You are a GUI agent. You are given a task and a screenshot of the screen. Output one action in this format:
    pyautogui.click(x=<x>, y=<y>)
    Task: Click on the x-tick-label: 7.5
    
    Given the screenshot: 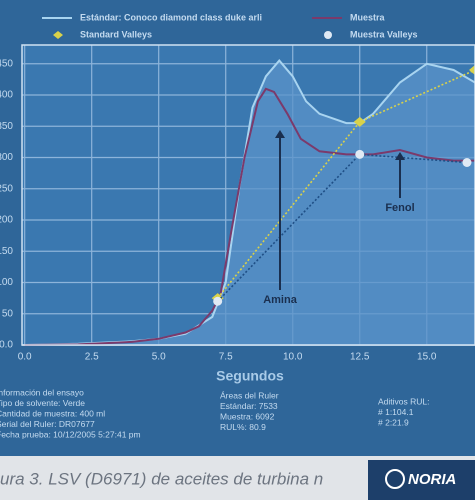 What is the action you would take?
    pyautogui.click(x=226, y=357)
    